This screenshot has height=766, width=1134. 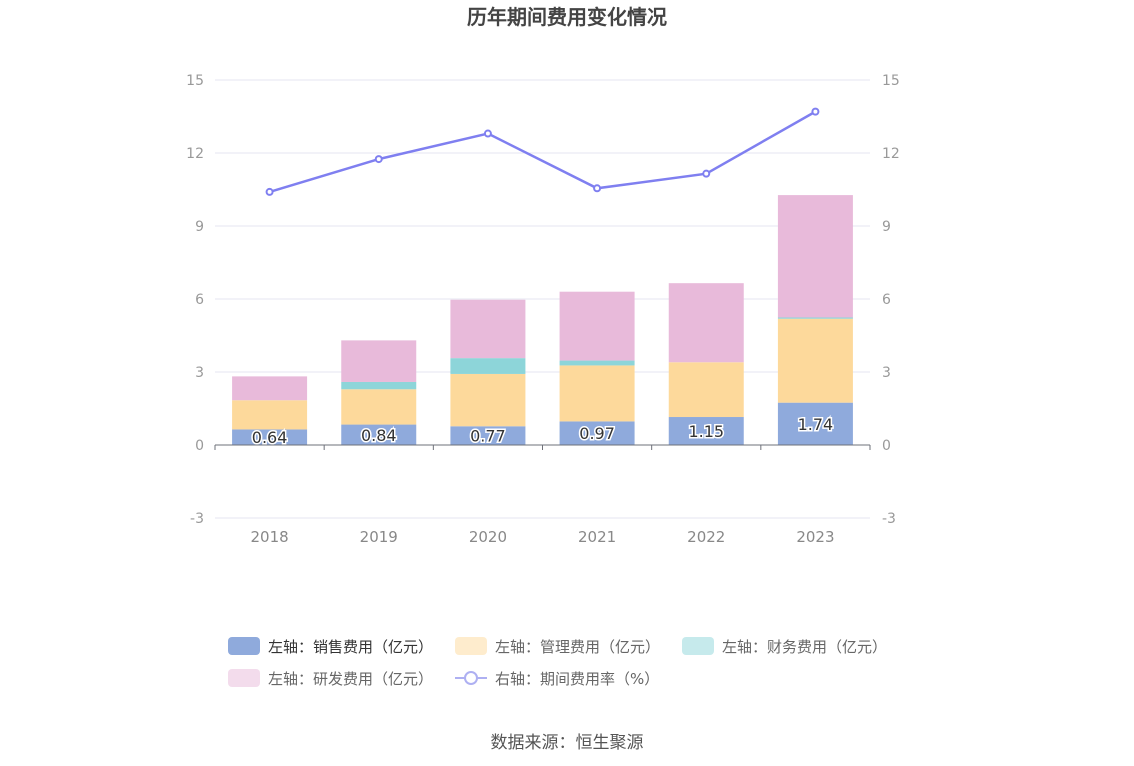 What do you see at coordinates (195, 81) in the screenshot?
I see `y-tick-label: 15` at bounding box center [195, 81].